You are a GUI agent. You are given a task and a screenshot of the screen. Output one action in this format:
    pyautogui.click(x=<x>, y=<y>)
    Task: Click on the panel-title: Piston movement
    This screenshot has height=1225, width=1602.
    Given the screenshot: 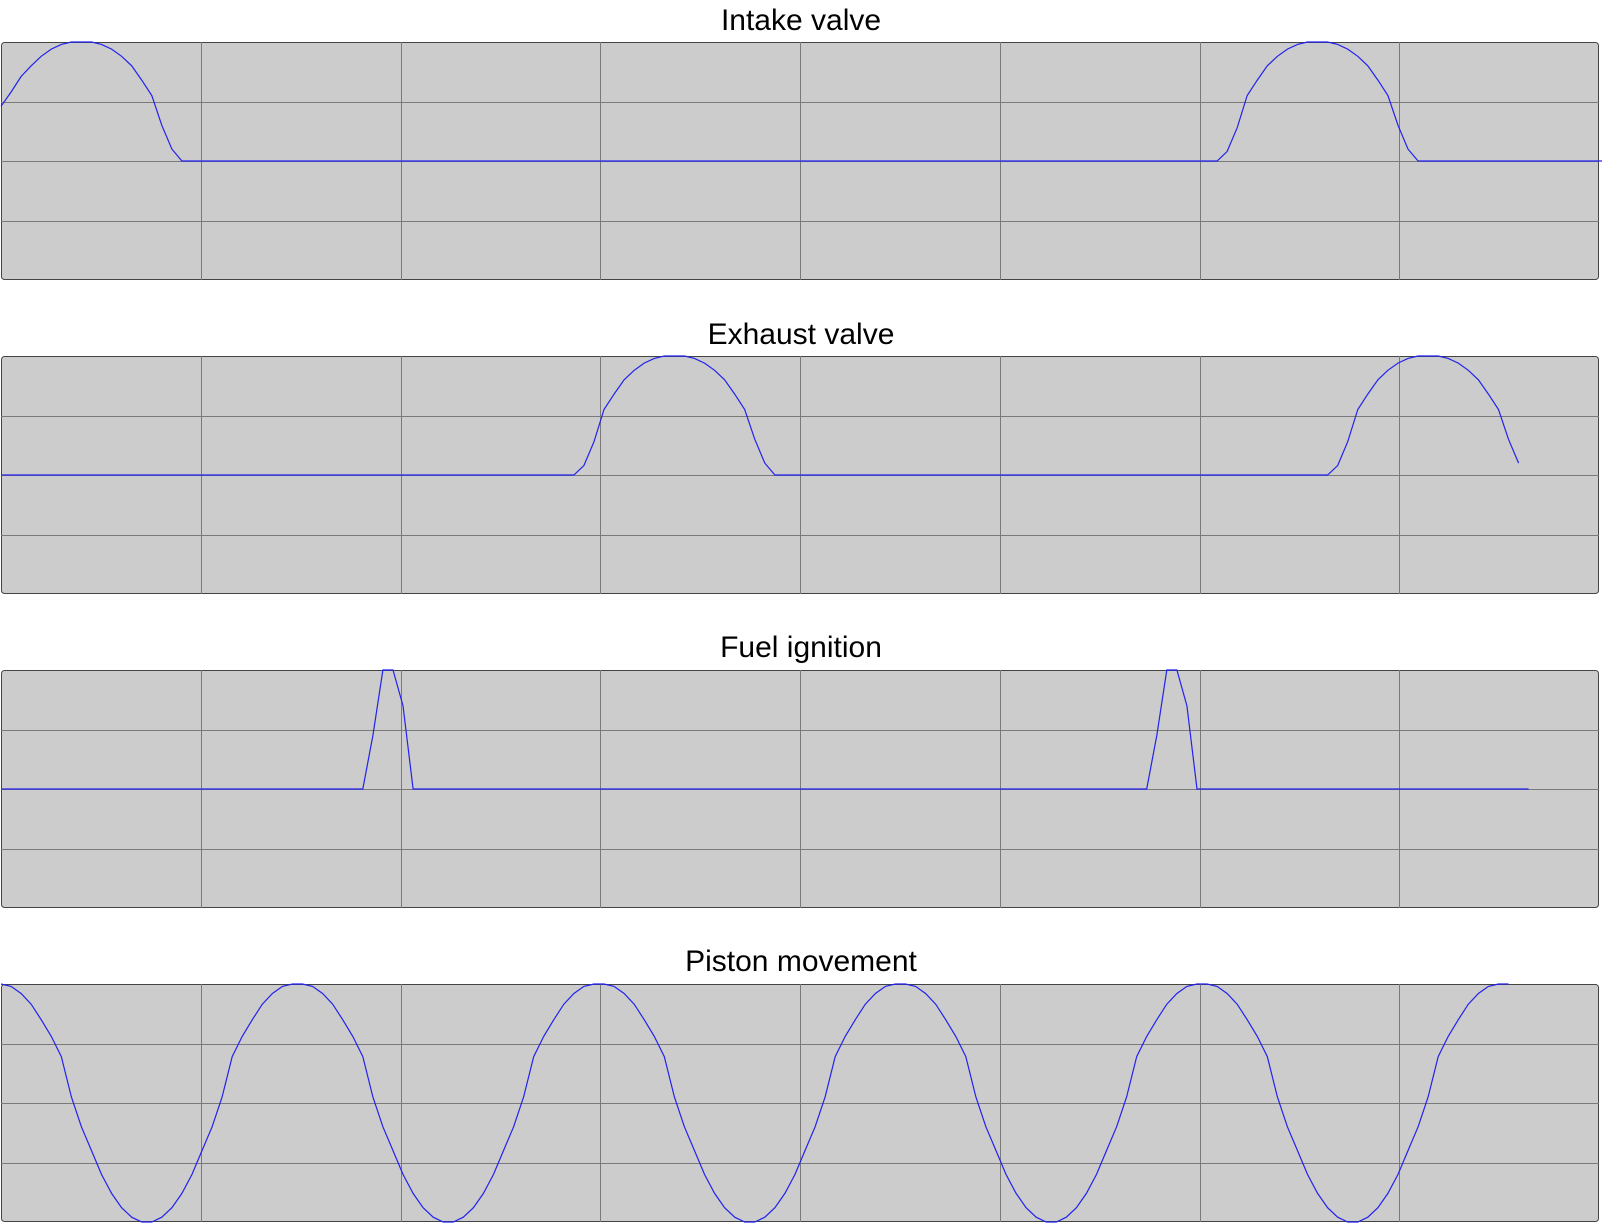 What is the action you would take?
    pyautogui.click(x=801, y=961)
    